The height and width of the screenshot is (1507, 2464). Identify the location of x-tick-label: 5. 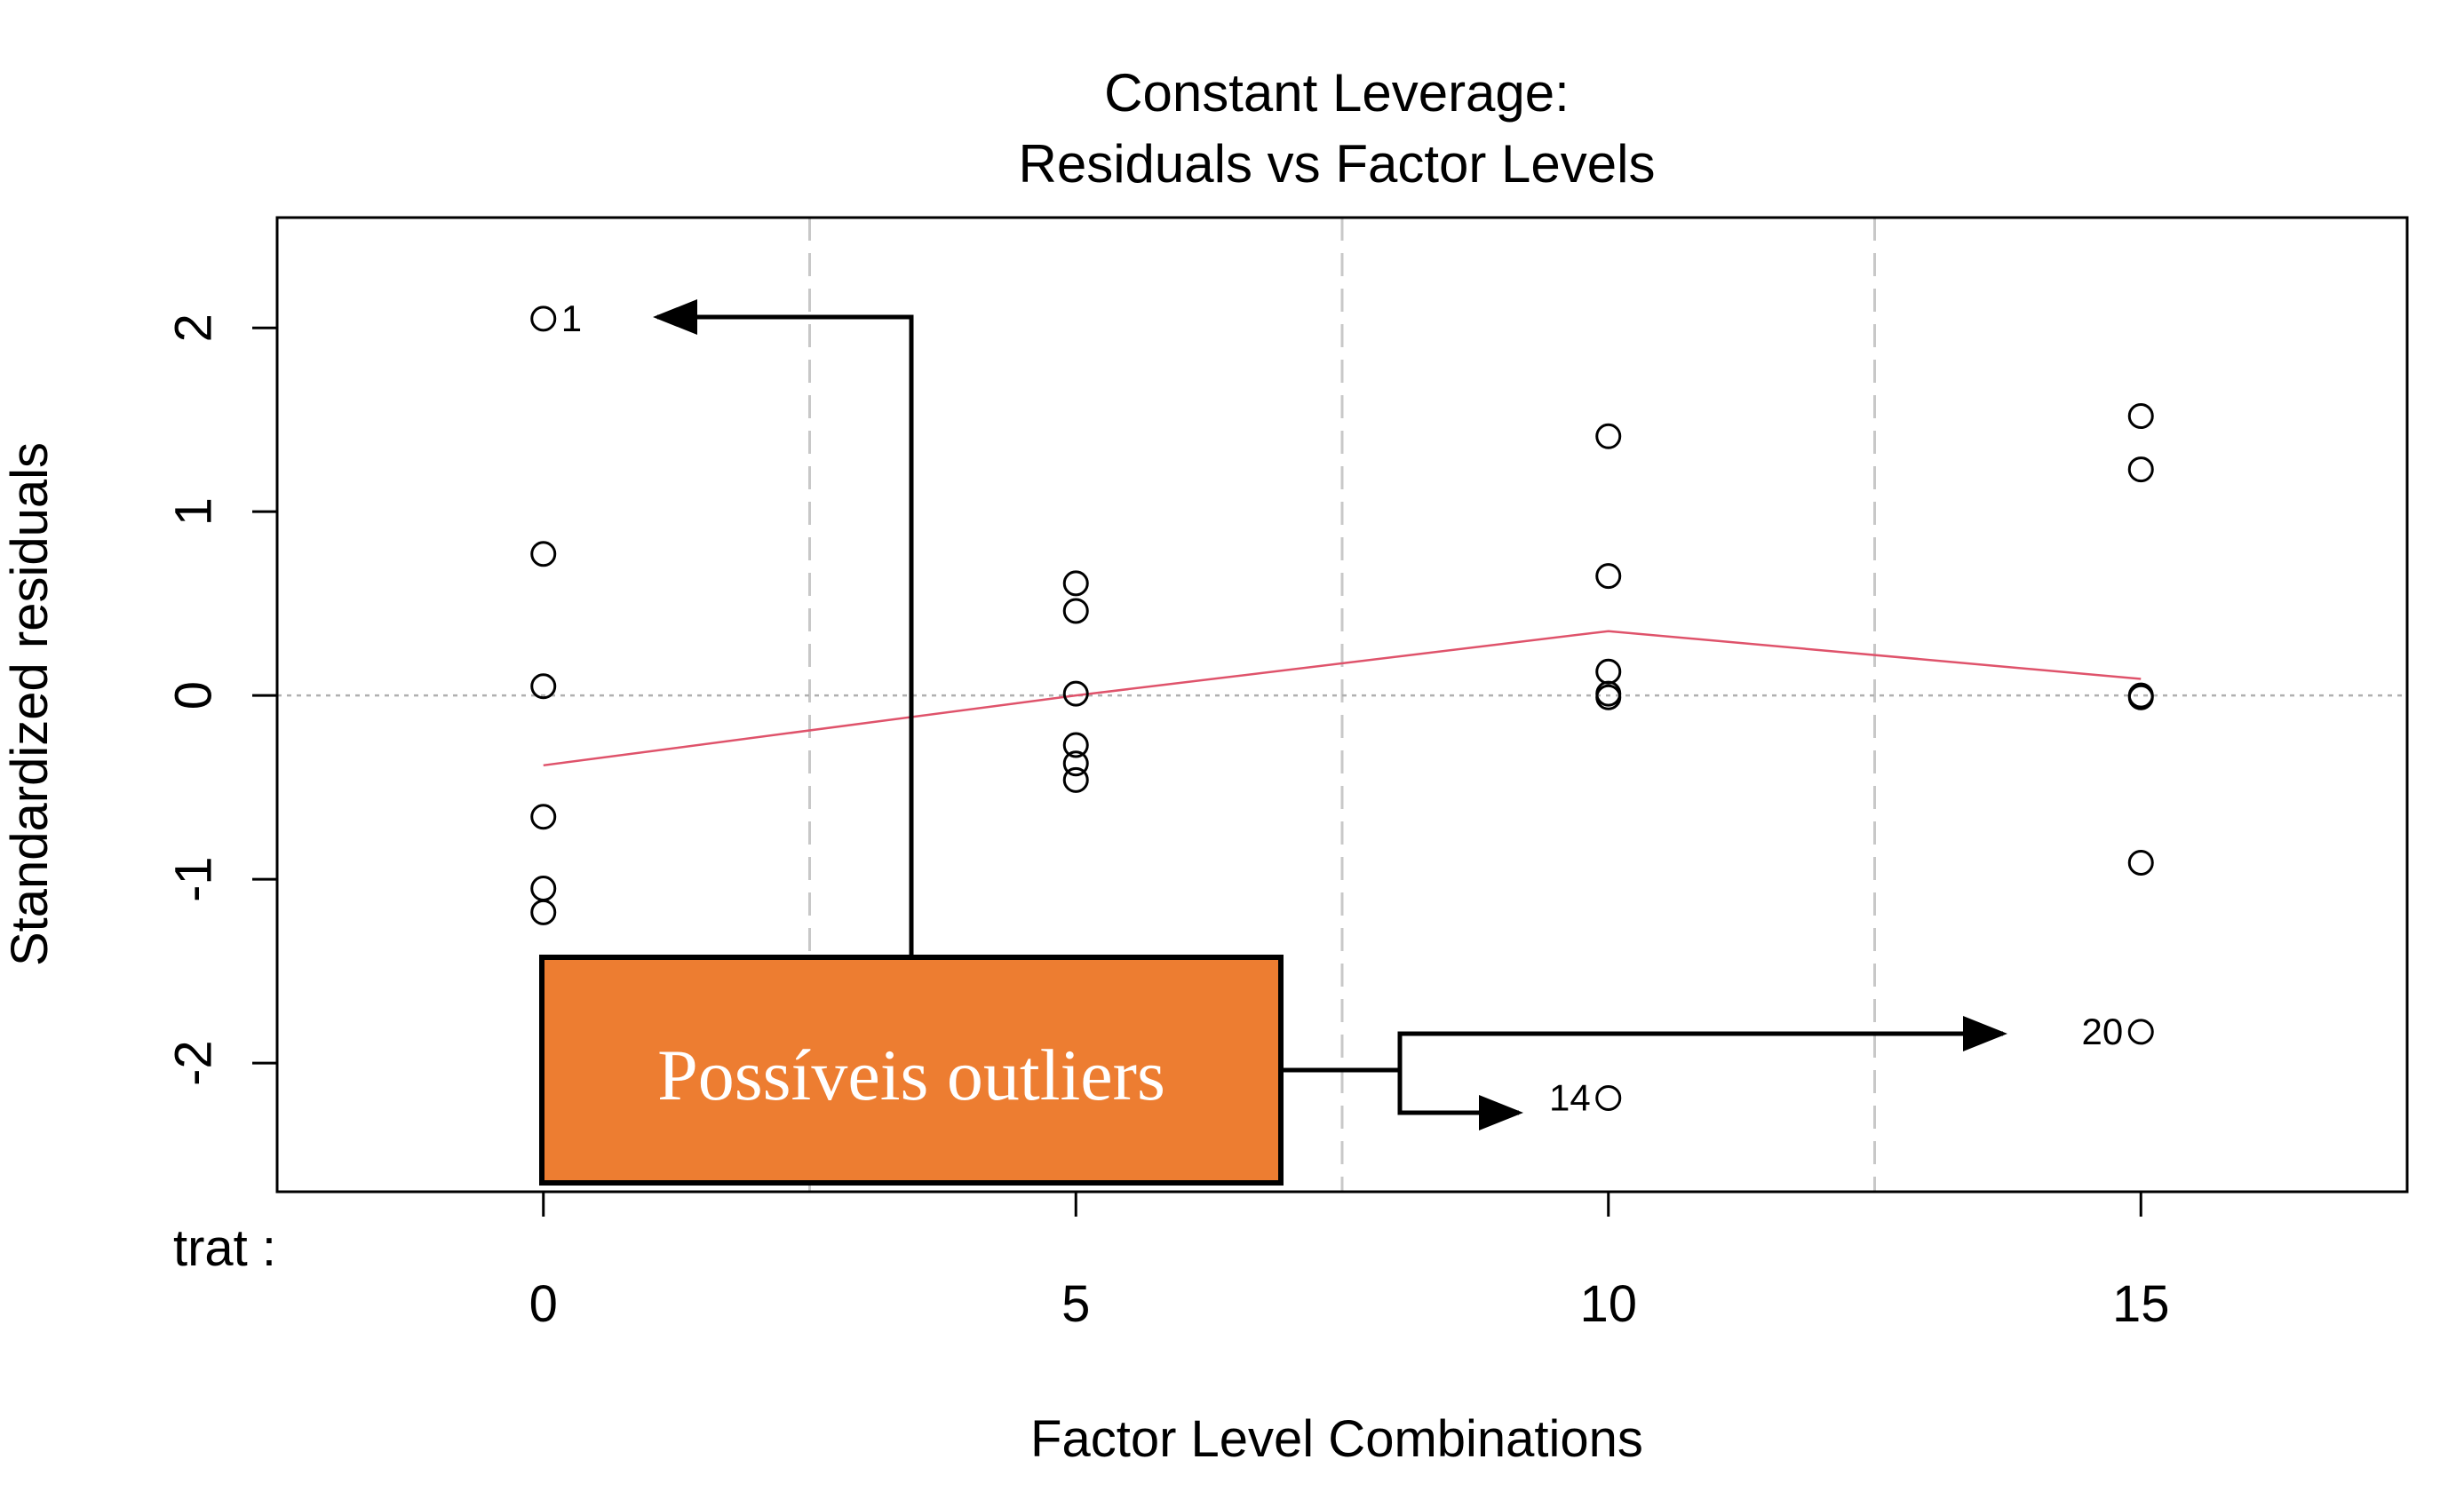
(1075, 1304).